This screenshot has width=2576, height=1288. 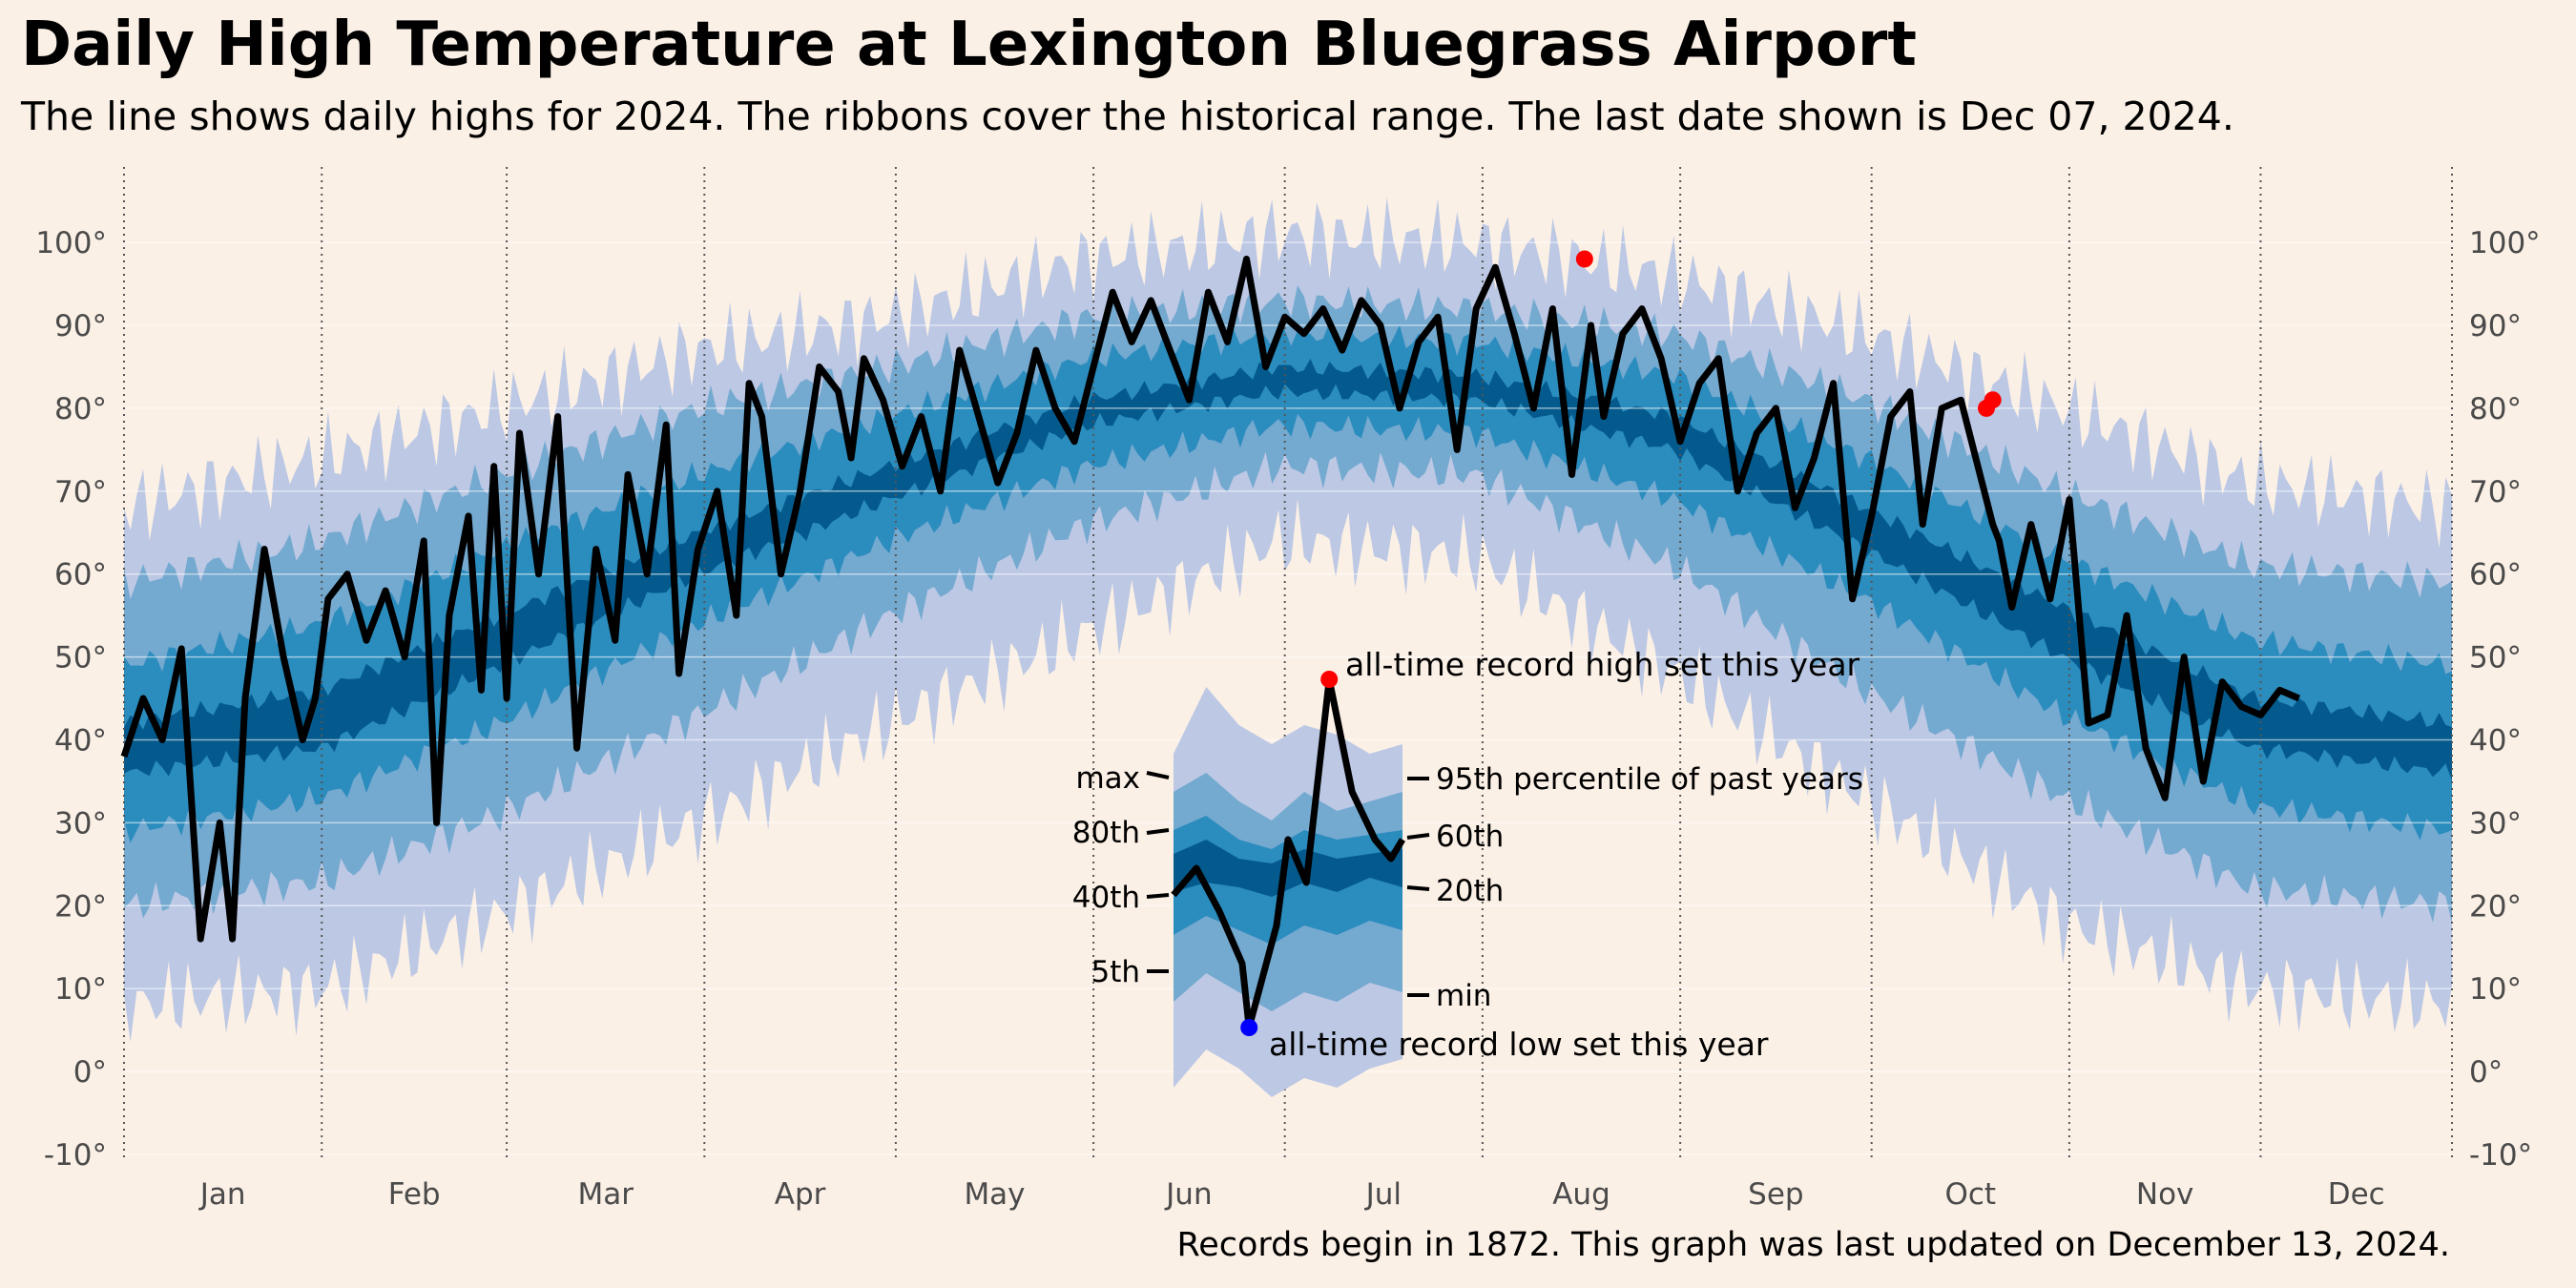 What do you see at coordinates (2505, 699) in the screenshot?
I see `y-axis-right: -10° 0° 10° 20° 30° 40° 50° 60° 70° 80° 90° 100°` at bounding box center [2505, 699].